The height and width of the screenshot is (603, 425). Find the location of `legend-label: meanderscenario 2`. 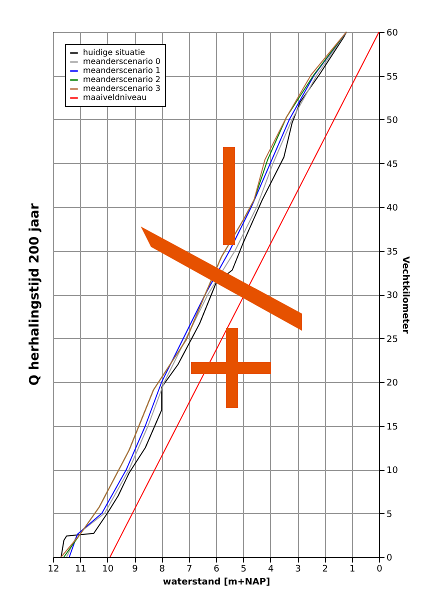

legend-label: meanderscenario 2 is located at coordinates (121, 79).